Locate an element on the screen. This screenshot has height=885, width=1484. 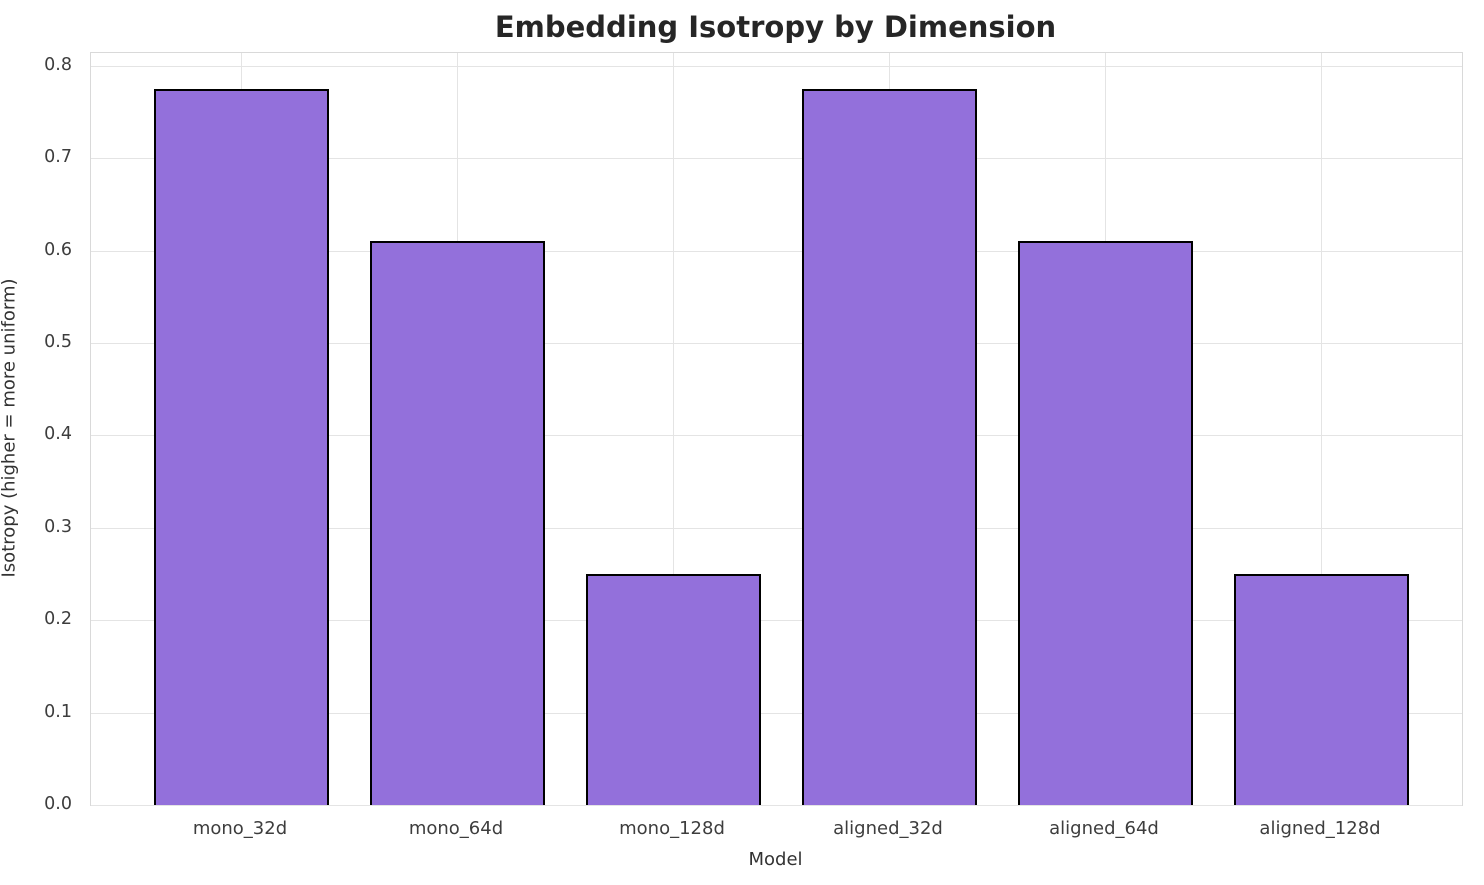
xtick-label-aligned_32d: aligned_32d is located at coordinates (888, 828).